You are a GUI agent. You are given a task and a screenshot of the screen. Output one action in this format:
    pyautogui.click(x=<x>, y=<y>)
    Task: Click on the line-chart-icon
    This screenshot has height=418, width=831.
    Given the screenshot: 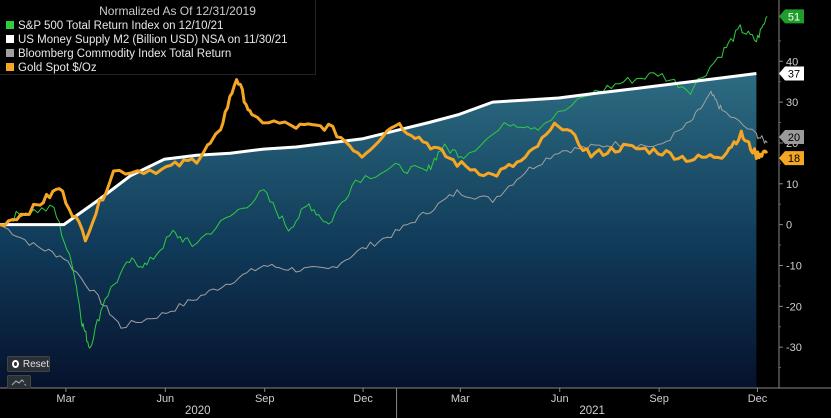 What is the action you would take?
    pyautogui.click(x=19, y=382)
    